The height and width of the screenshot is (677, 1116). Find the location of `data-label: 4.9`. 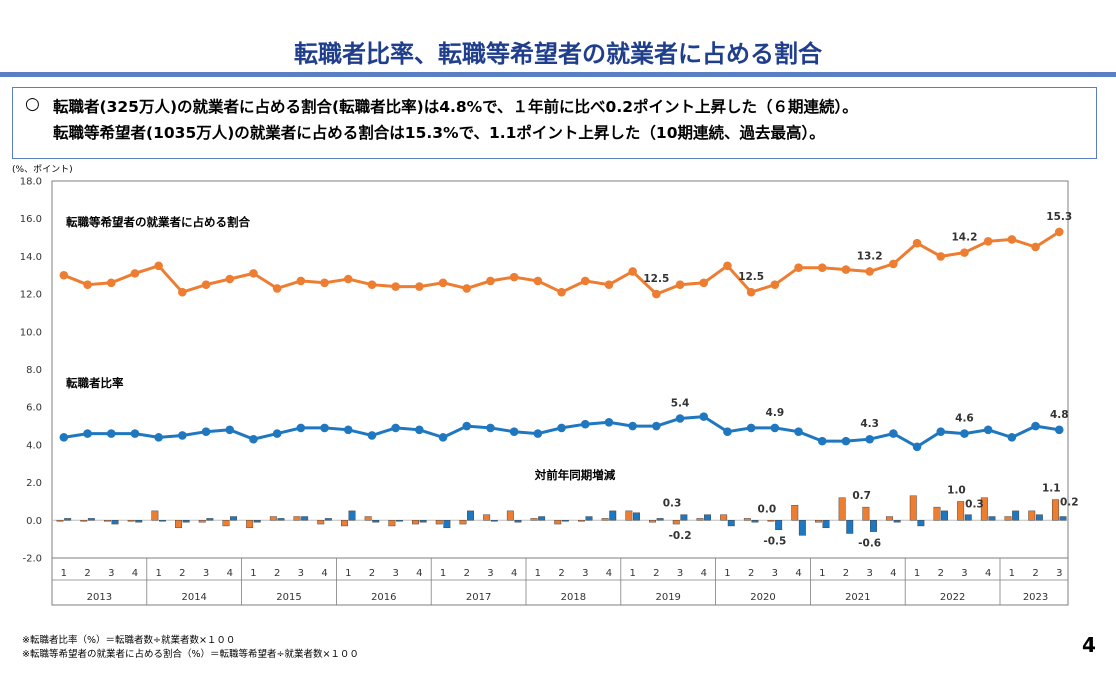

data-label: 4.9 is located at coordinates (775, 413).